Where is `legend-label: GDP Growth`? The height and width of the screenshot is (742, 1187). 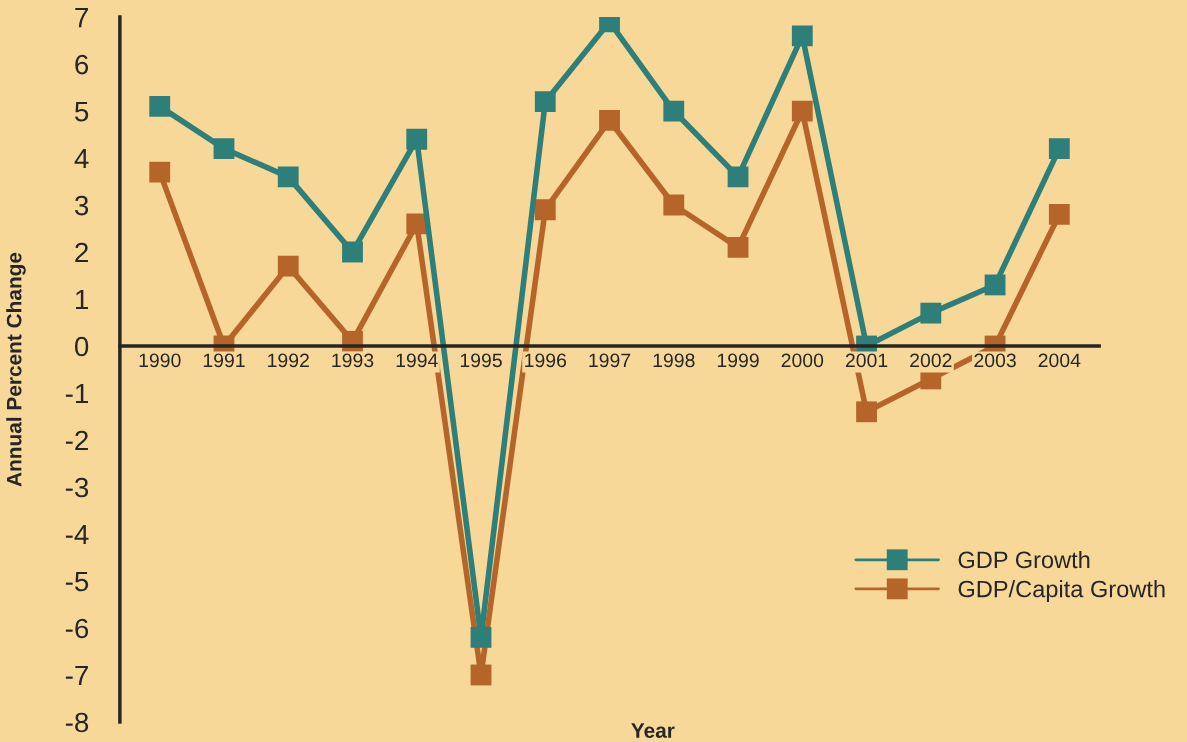
legend-label: GDP Growth is located at coordinates (1024, 559).